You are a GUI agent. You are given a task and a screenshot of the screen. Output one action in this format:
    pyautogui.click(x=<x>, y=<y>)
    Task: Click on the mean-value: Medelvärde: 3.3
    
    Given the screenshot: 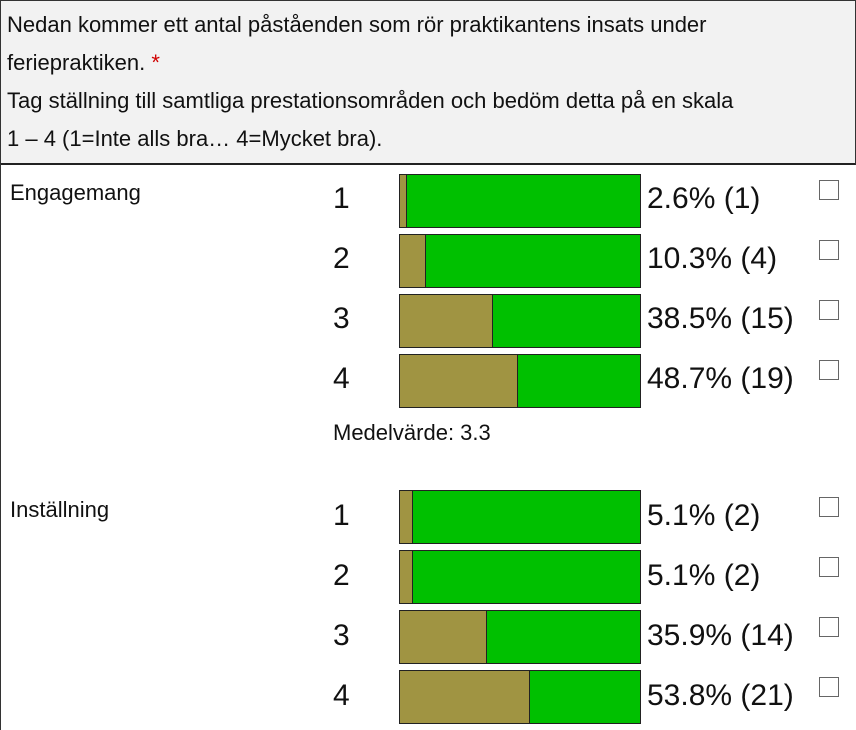 What is the action you would take?
    pyautogui.click(x=412, y=432)
    